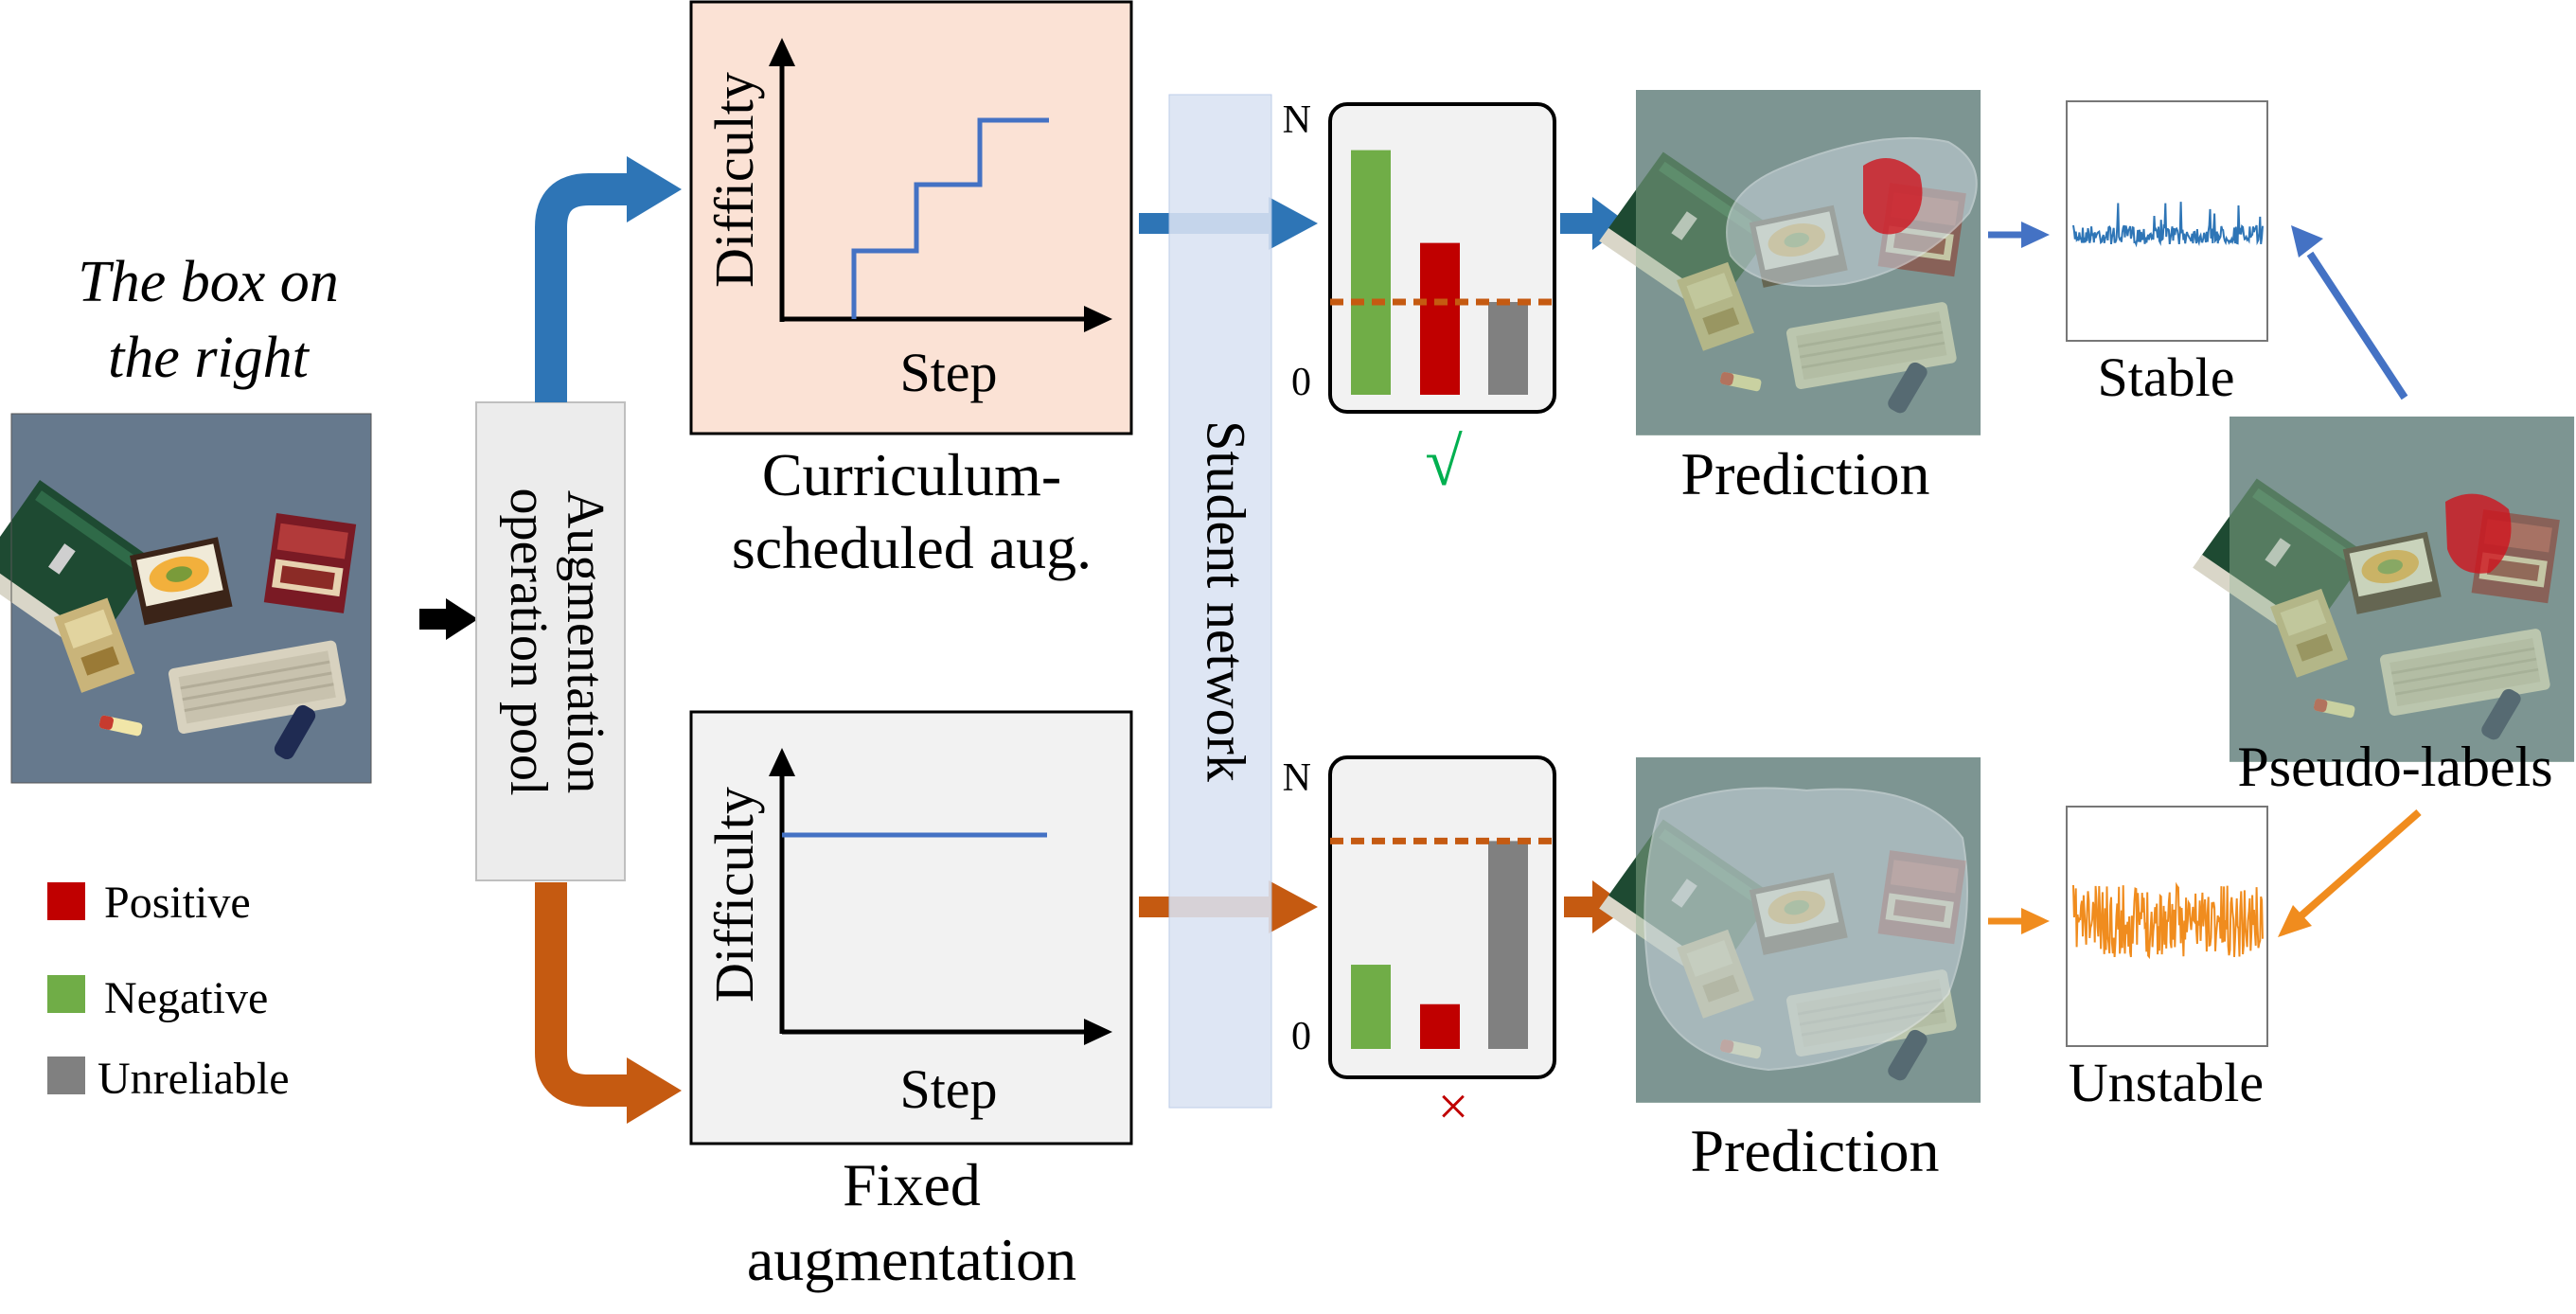 The width and height of the screenshot is (2576, 1314). What do you see at coordinates (1790, 262) in the screenshot?
I see `prediction-image-top` at bounding box center [1790, 262].